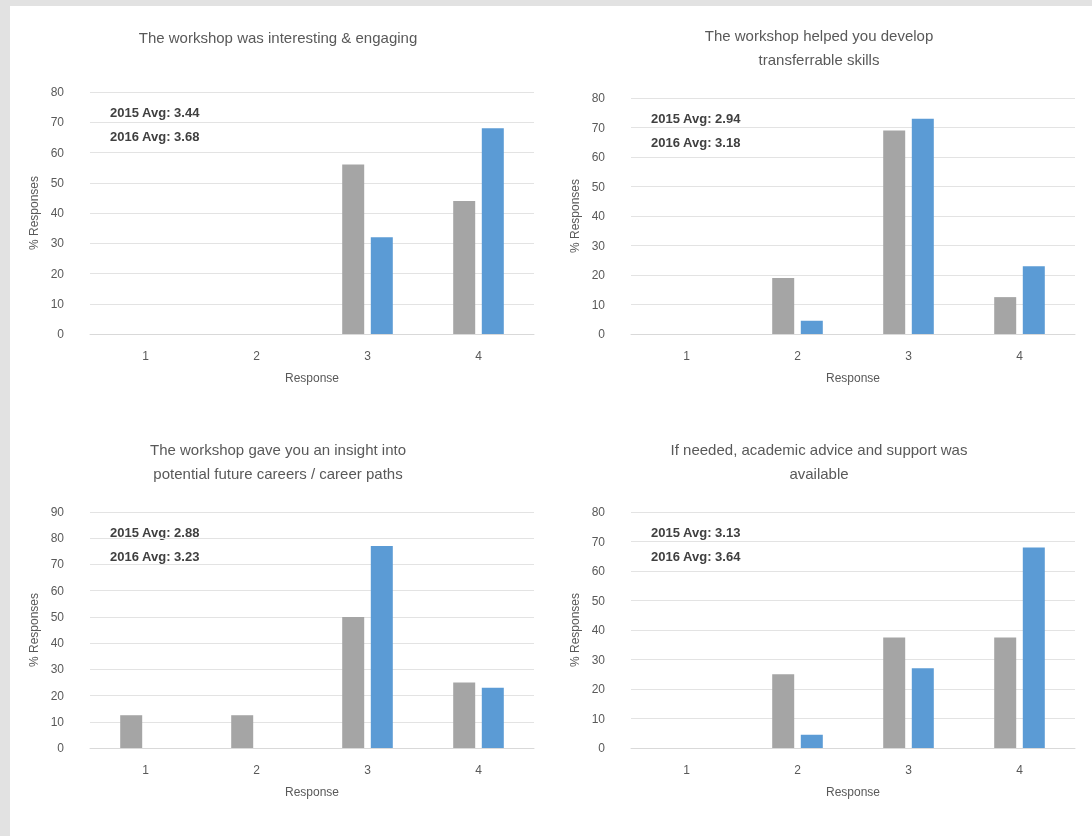  Describe the element at coordinates (57, 512) in the screenshot. I see `y-tick-label: 90` at that location.